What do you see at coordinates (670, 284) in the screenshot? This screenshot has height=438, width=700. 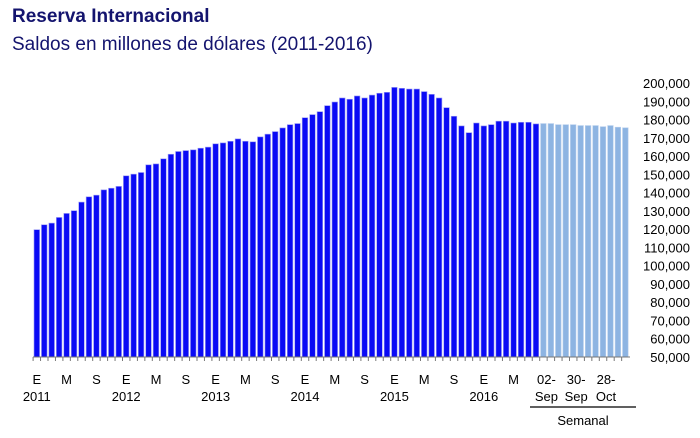 I see `y-tick-label: 90,000` at bounding box center [670, 284].